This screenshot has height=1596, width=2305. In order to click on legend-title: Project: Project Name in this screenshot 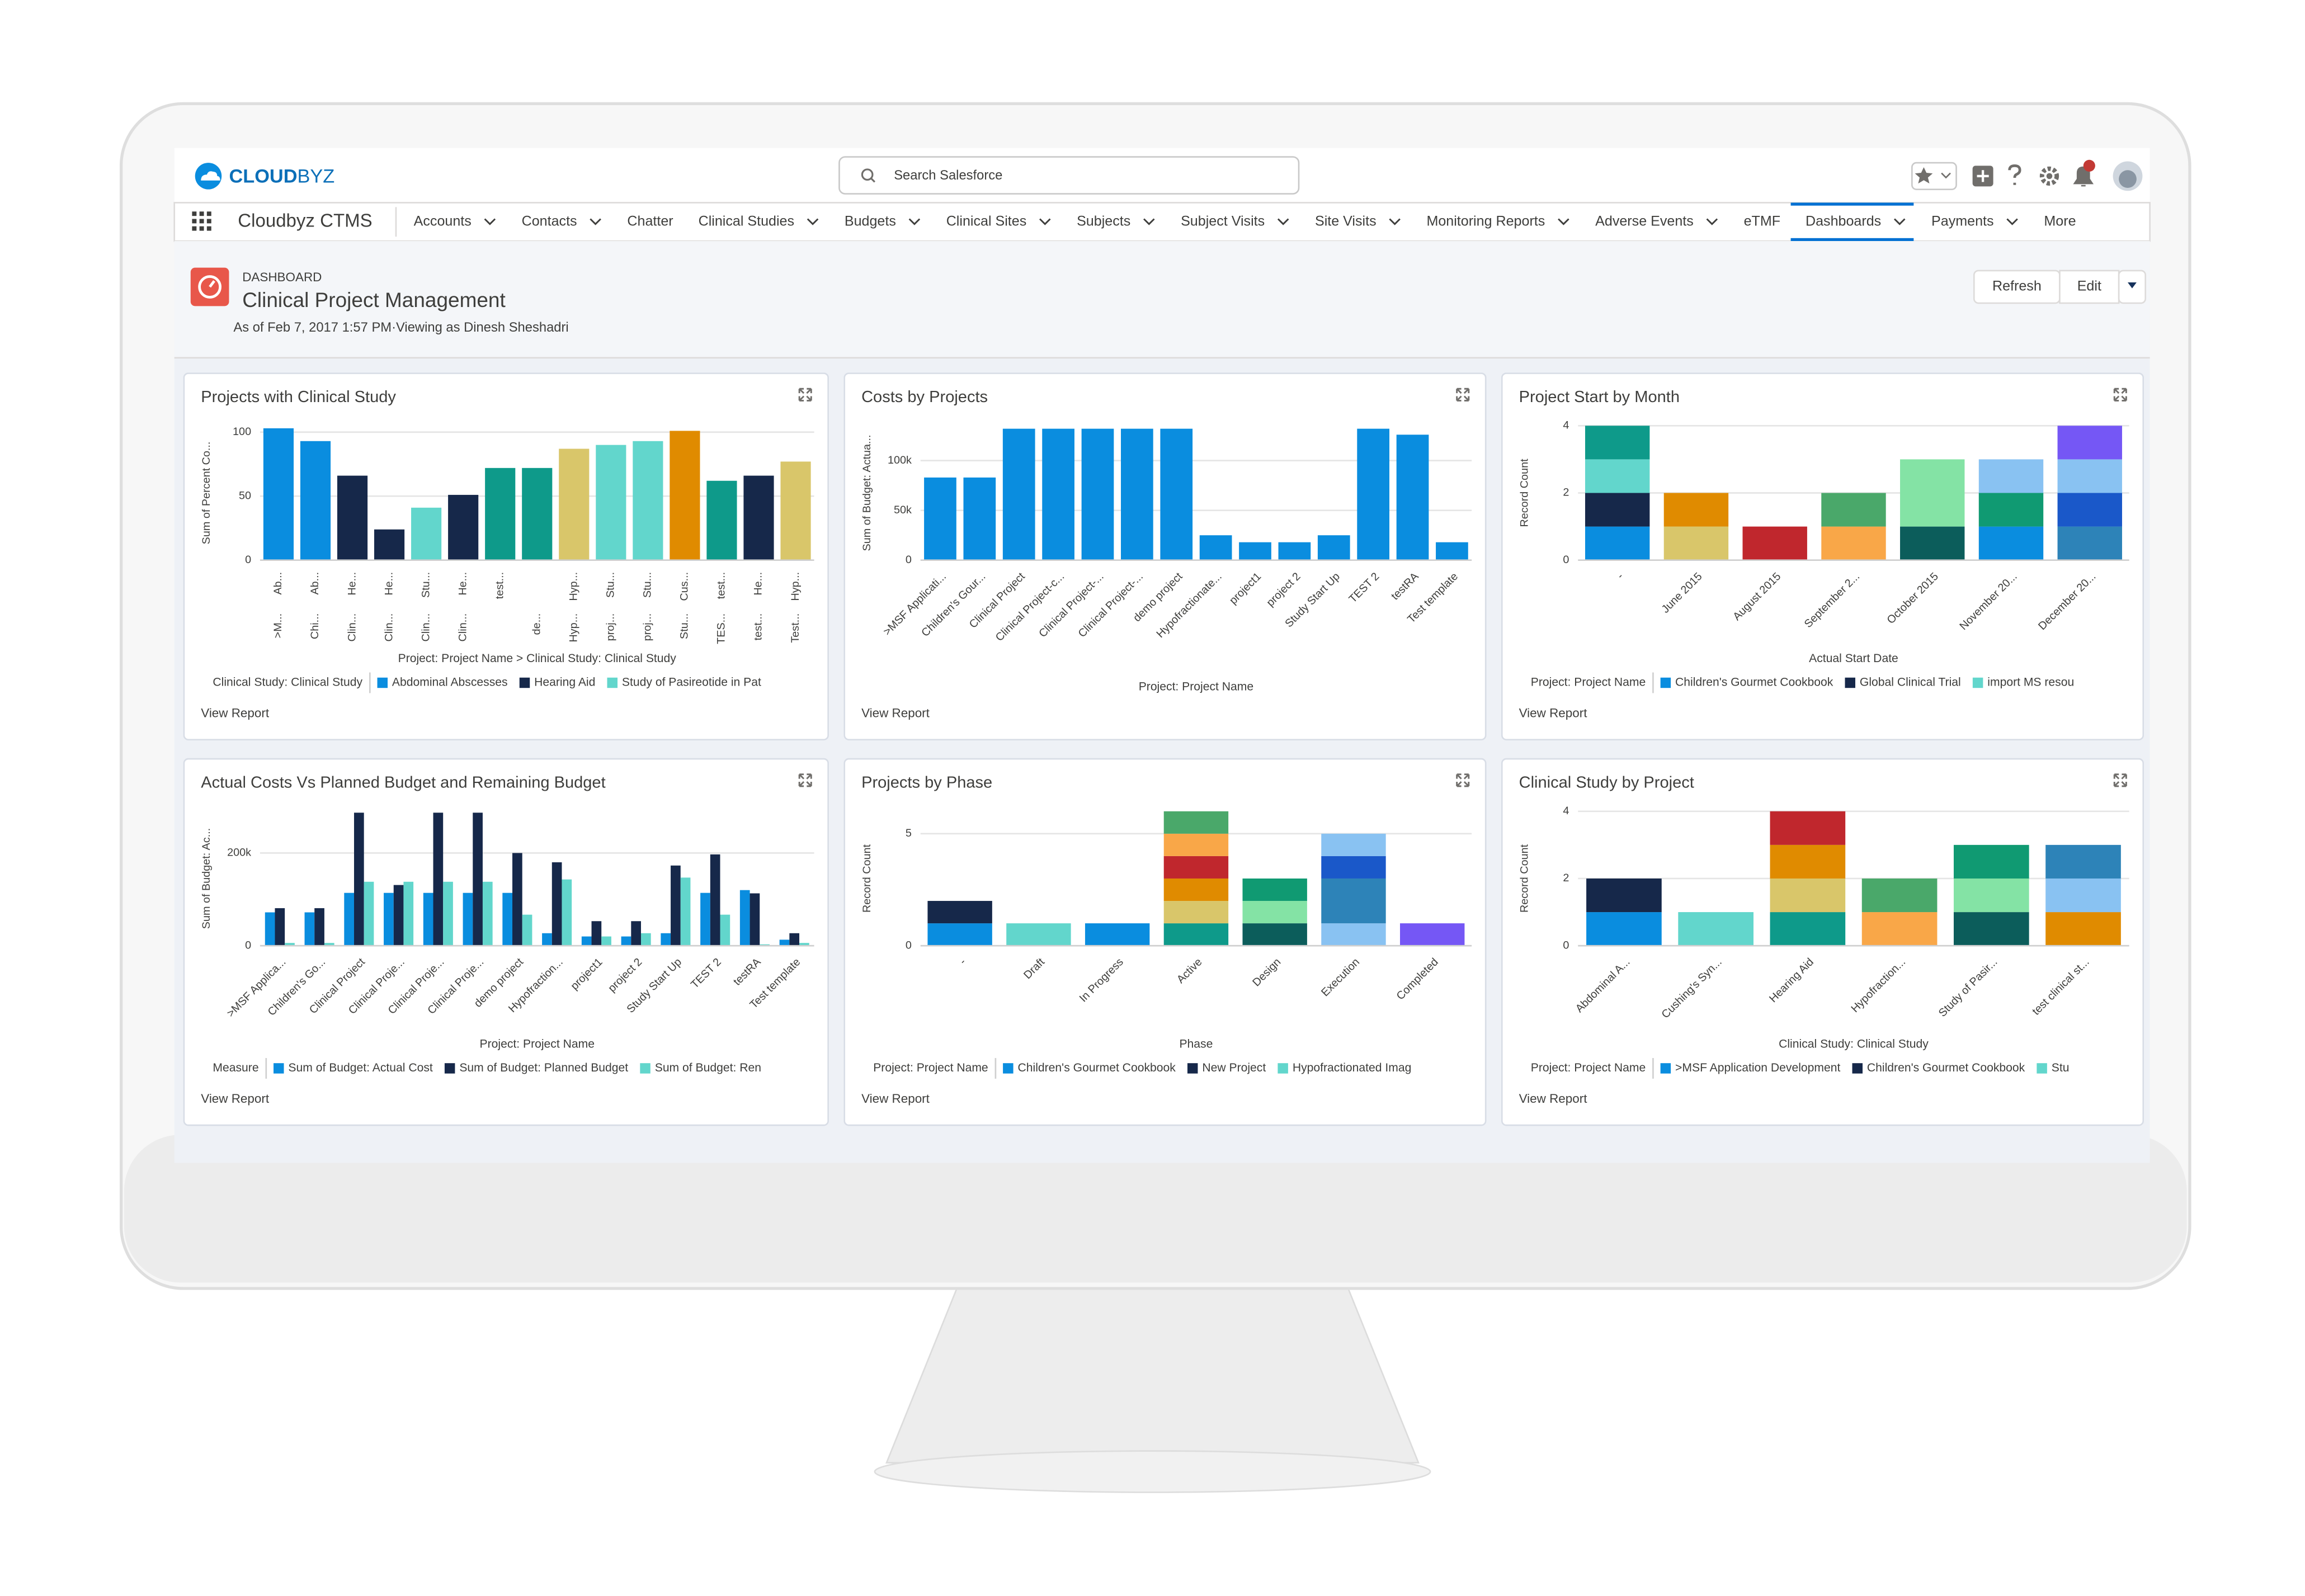, I will do `click(1588, 682)`.